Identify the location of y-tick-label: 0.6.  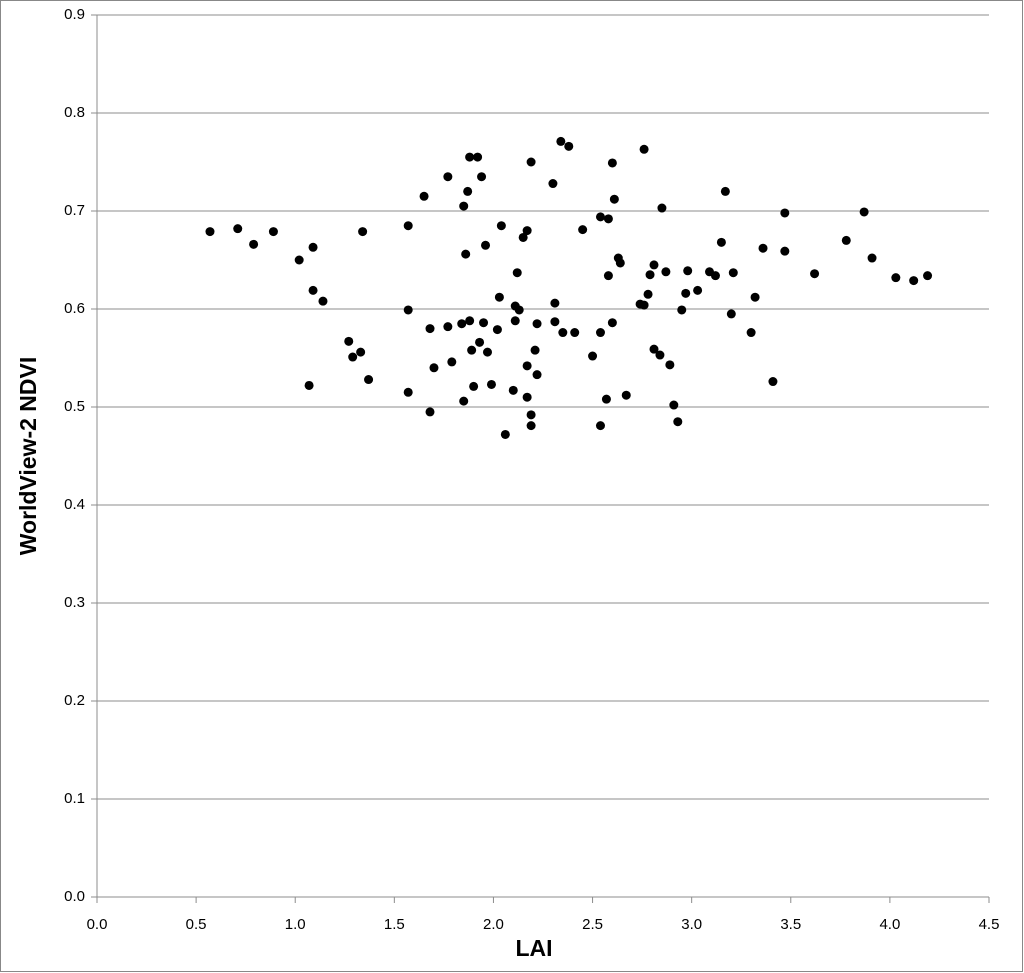
(74, 308).